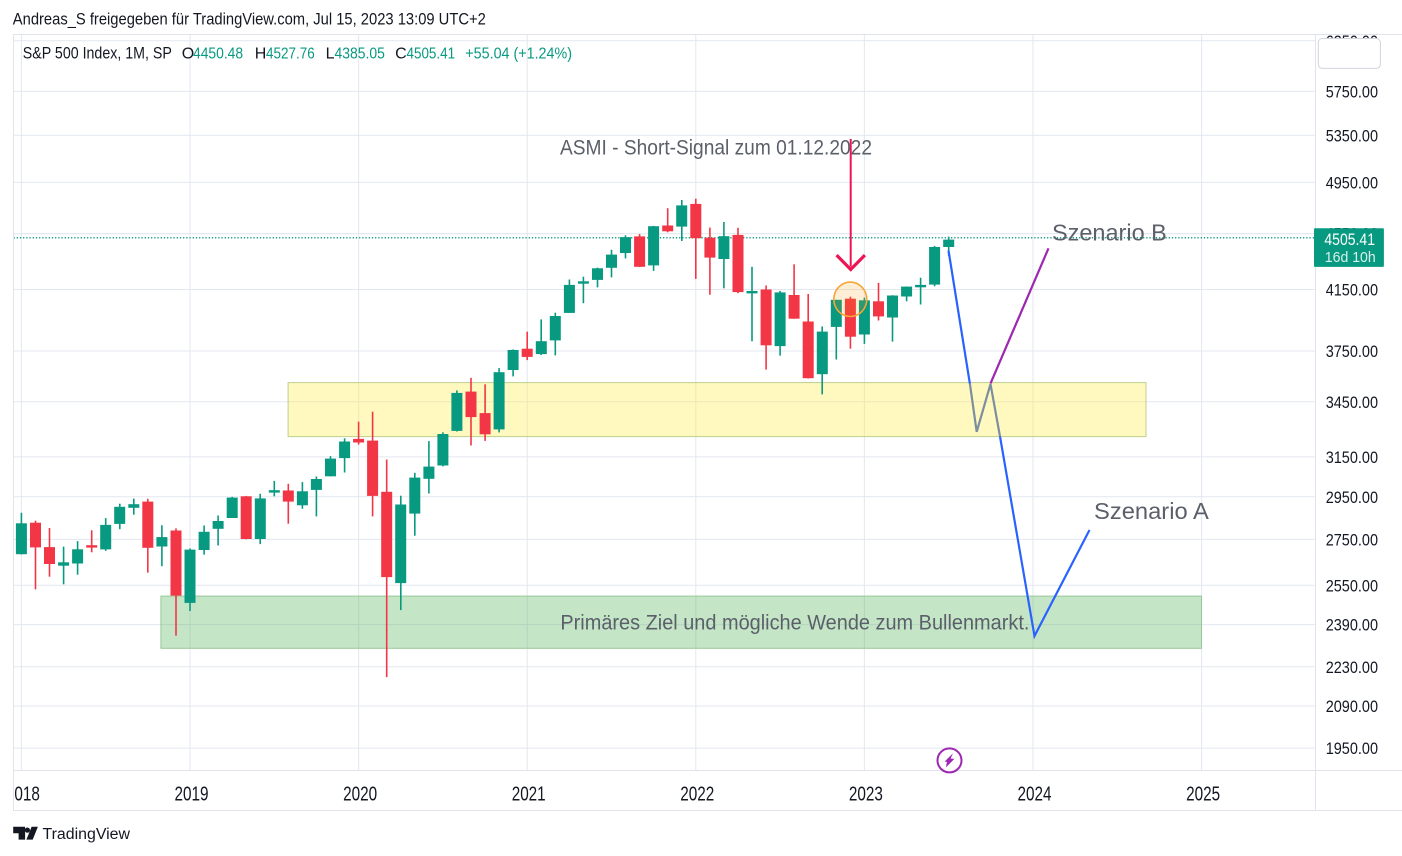 Image resolution: width=1402 pixels, height=856 pixels. I want to click on svg-text: 2750.00, so click(1352, 540).